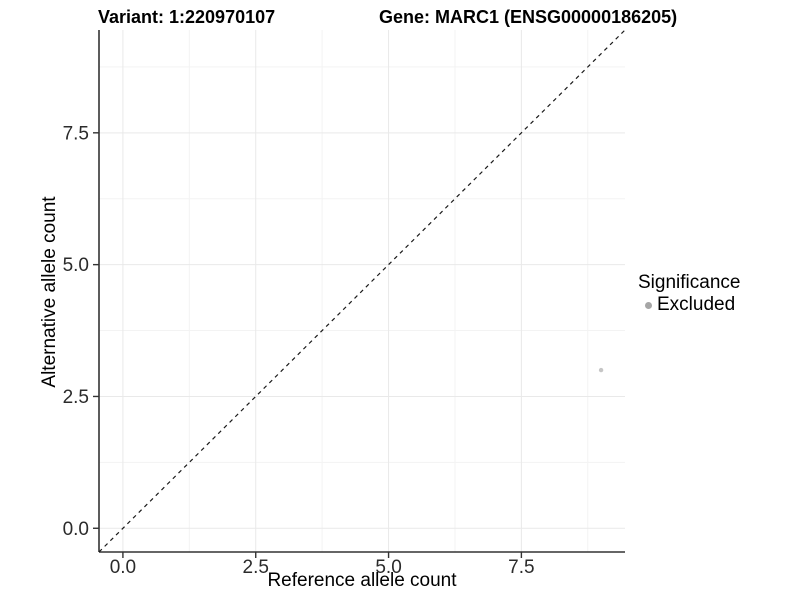  What do you see at coordinates (123, 567) in the screenshot?
I see `x-tick-label: 0.0` at bounding box center [123, 567].